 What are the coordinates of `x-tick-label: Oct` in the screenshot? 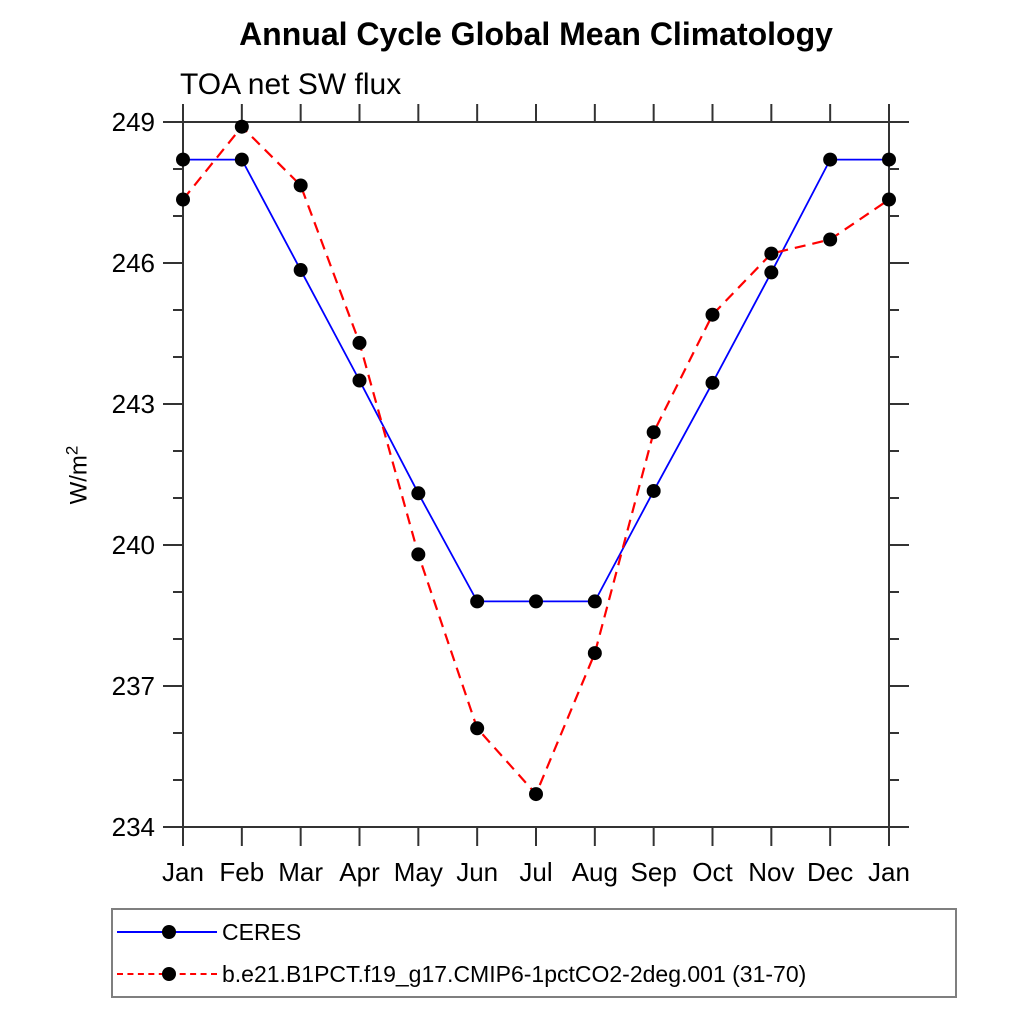 It's located at (712, 872).